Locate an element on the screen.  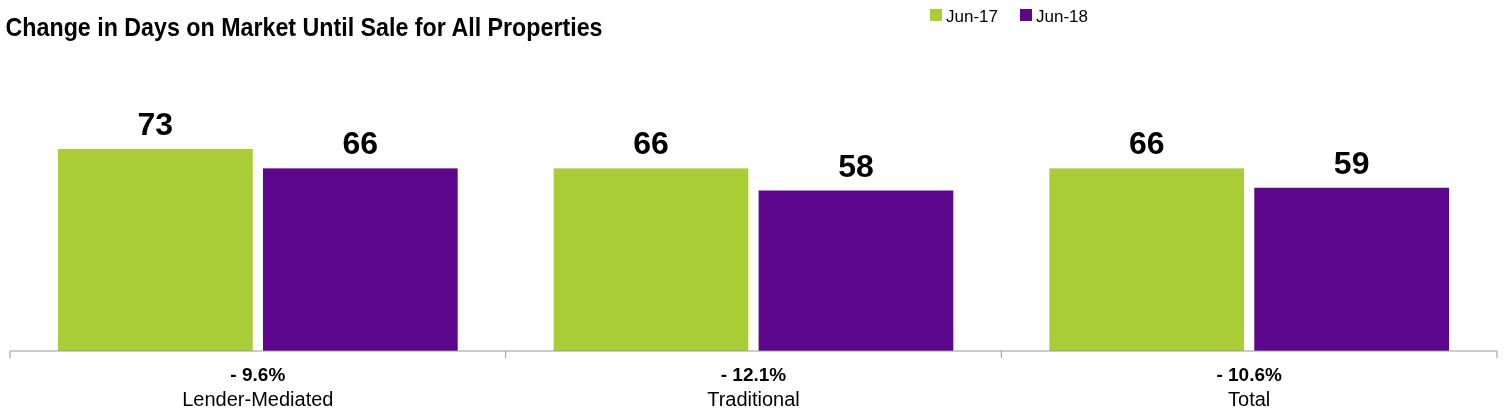
x-tick-label: Traditional is located at coordinates (753, 399).